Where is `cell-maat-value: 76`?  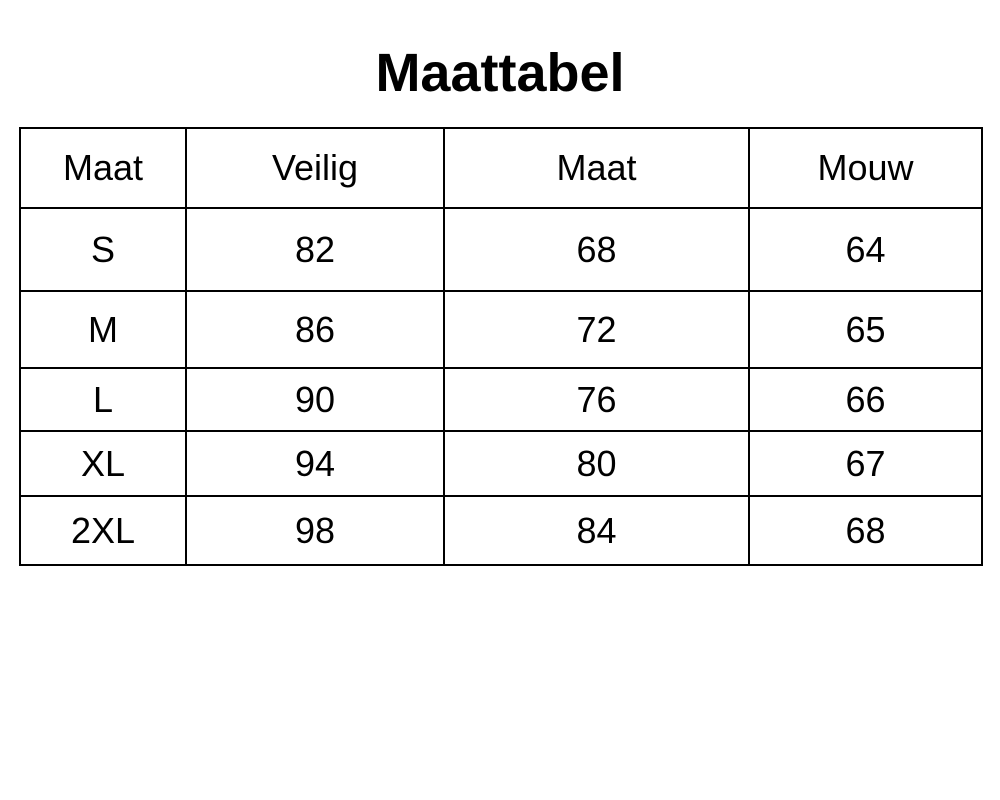
cell-maat-value: 76 is located at coordinates (596, 399).